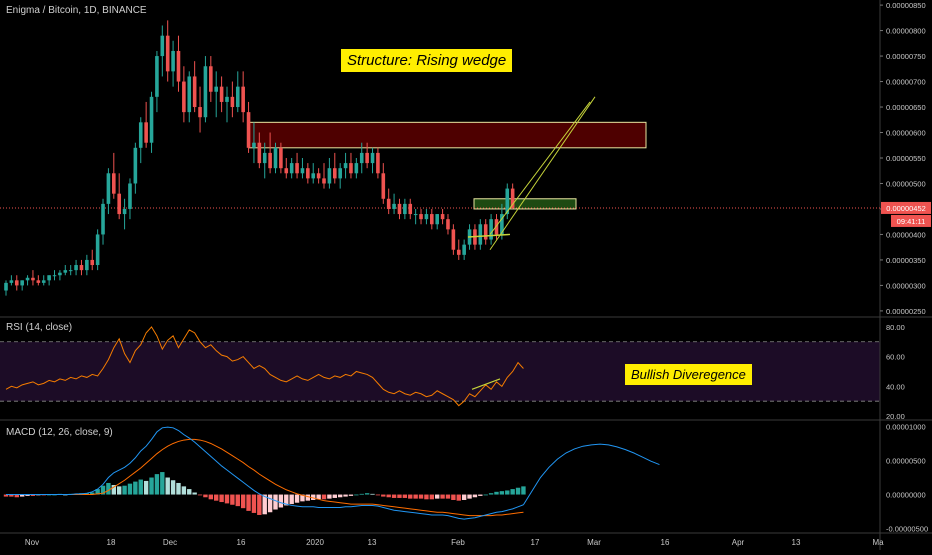  I want to click on wedge-upper-line, so click(542, 173).